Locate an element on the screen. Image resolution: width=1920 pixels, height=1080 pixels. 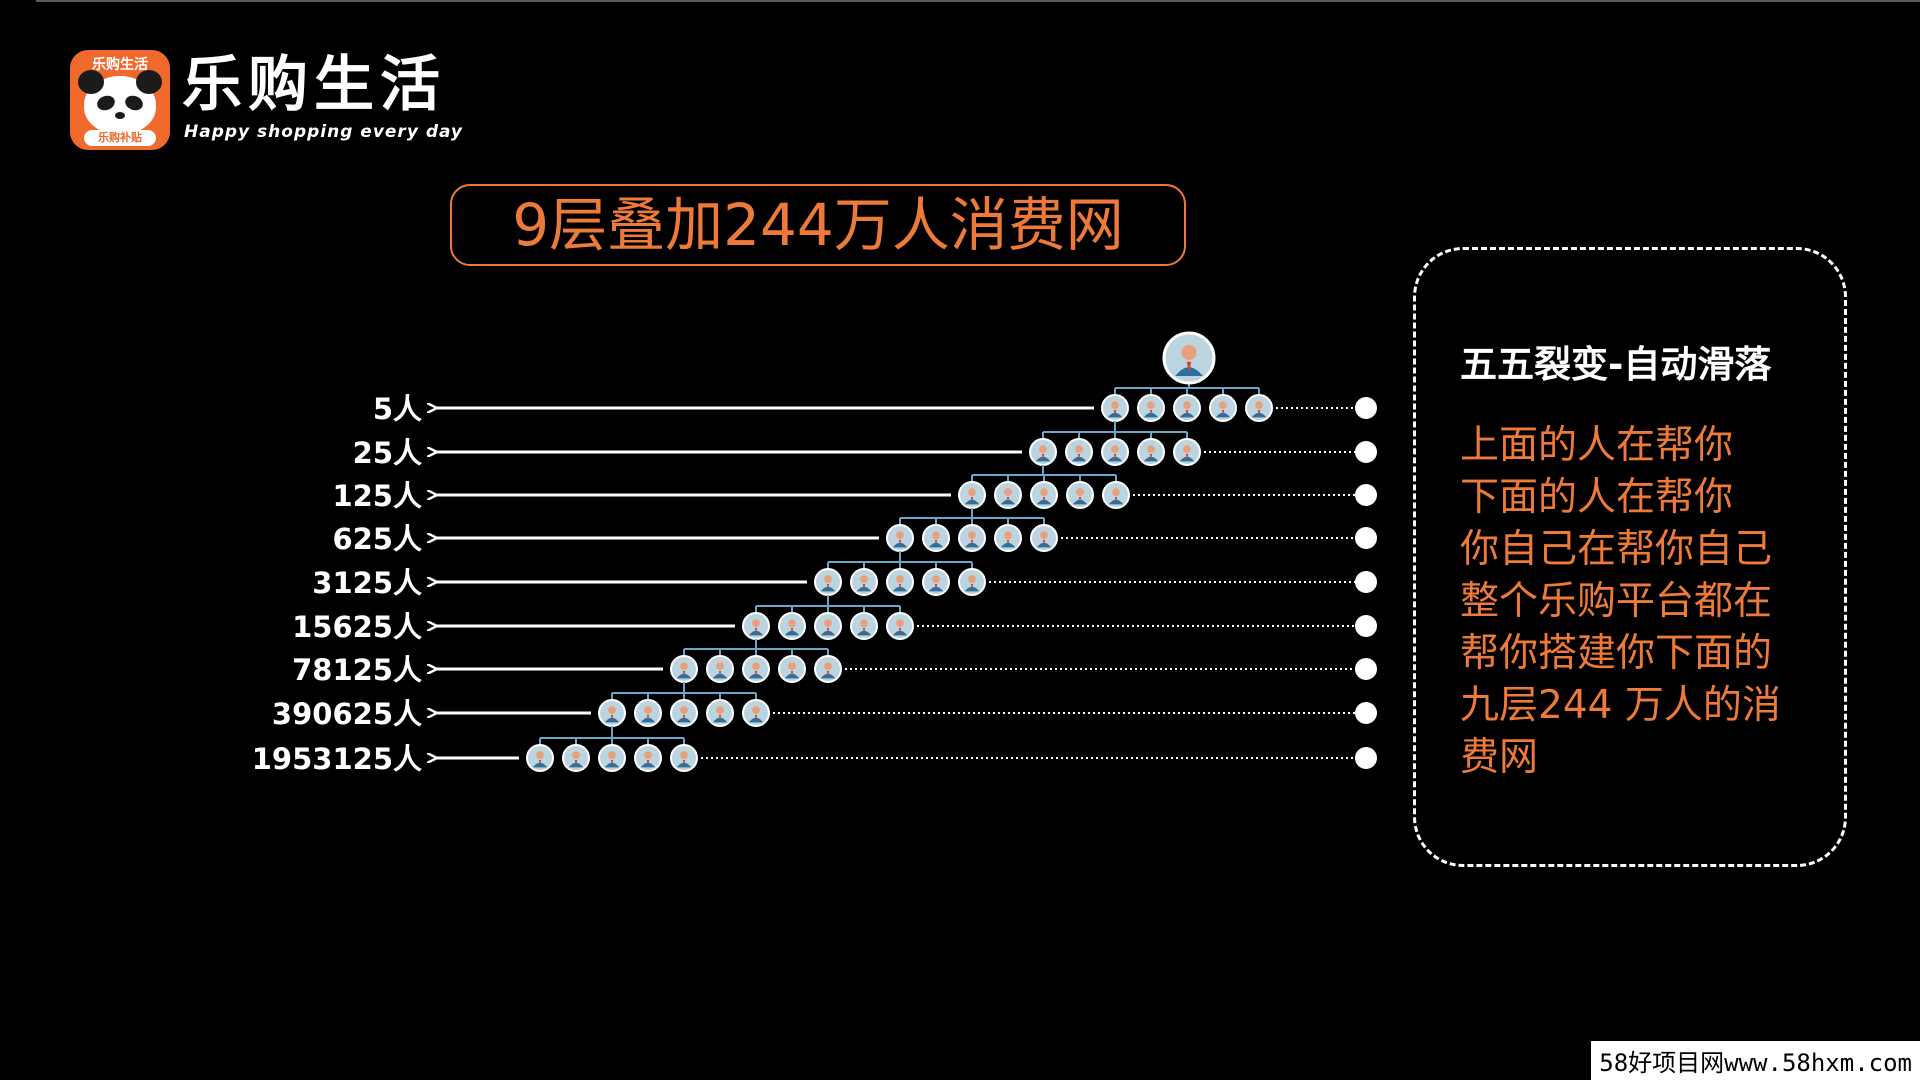
panda-face-icon is located at coordinates (120, 102).